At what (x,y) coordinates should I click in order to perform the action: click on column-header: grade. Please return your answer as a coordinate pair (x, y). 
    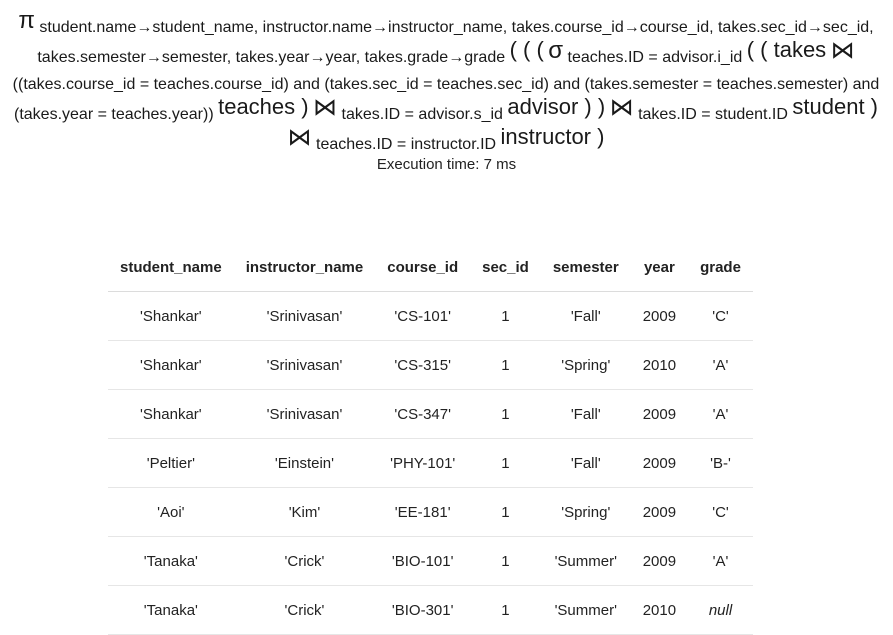
    Looking at the image, I should click on (720, 267).